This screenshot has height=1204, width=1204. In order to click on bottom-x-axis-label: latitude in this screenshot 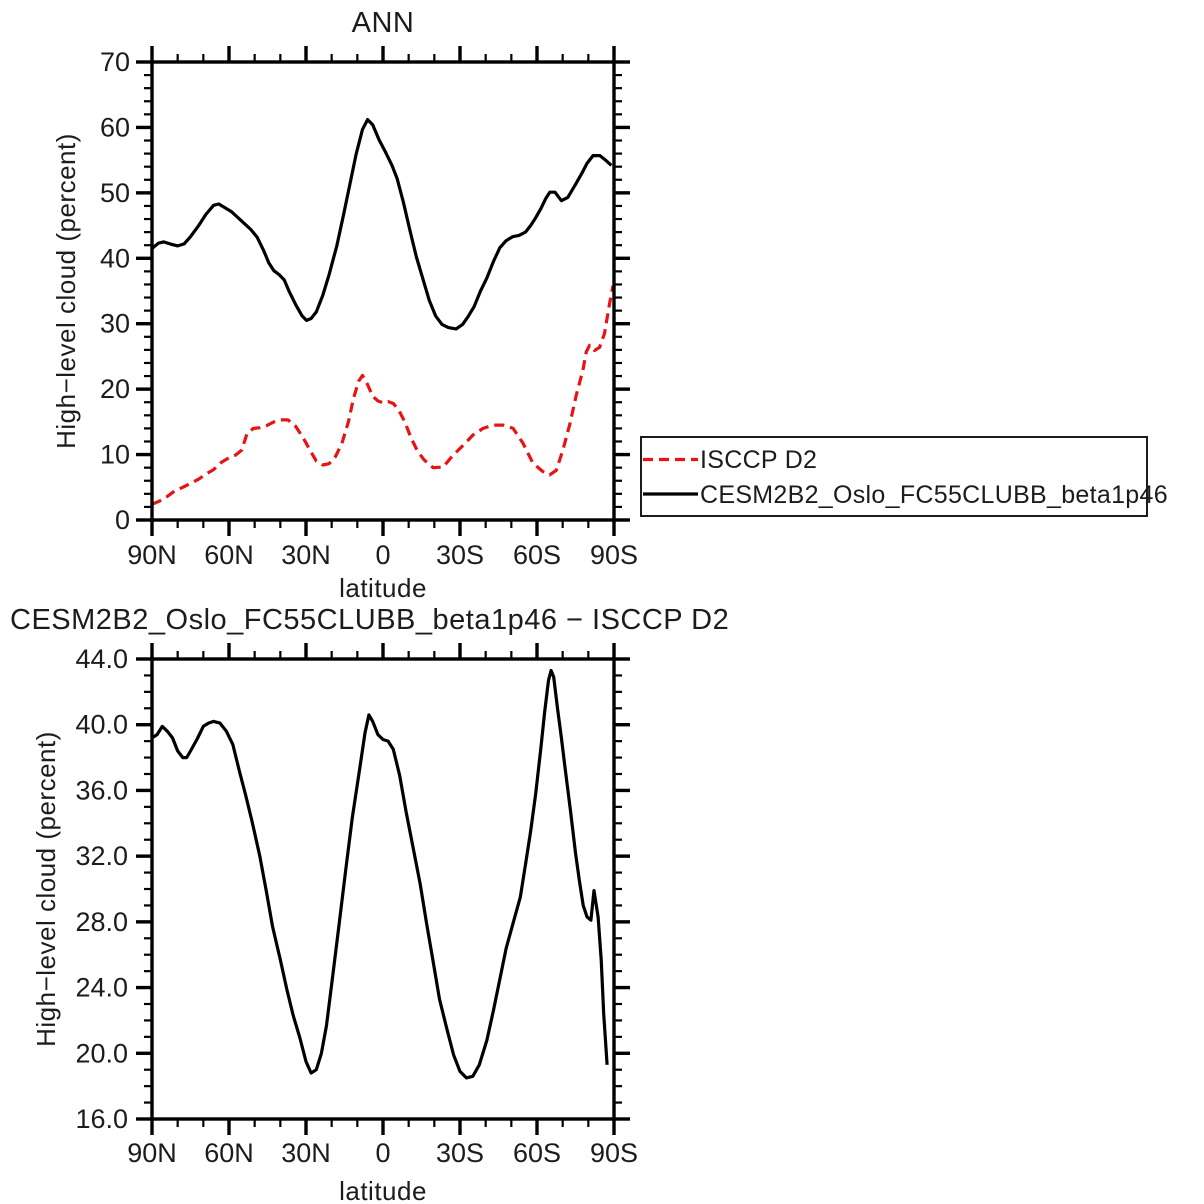, I will do `click(383, 1190)`.